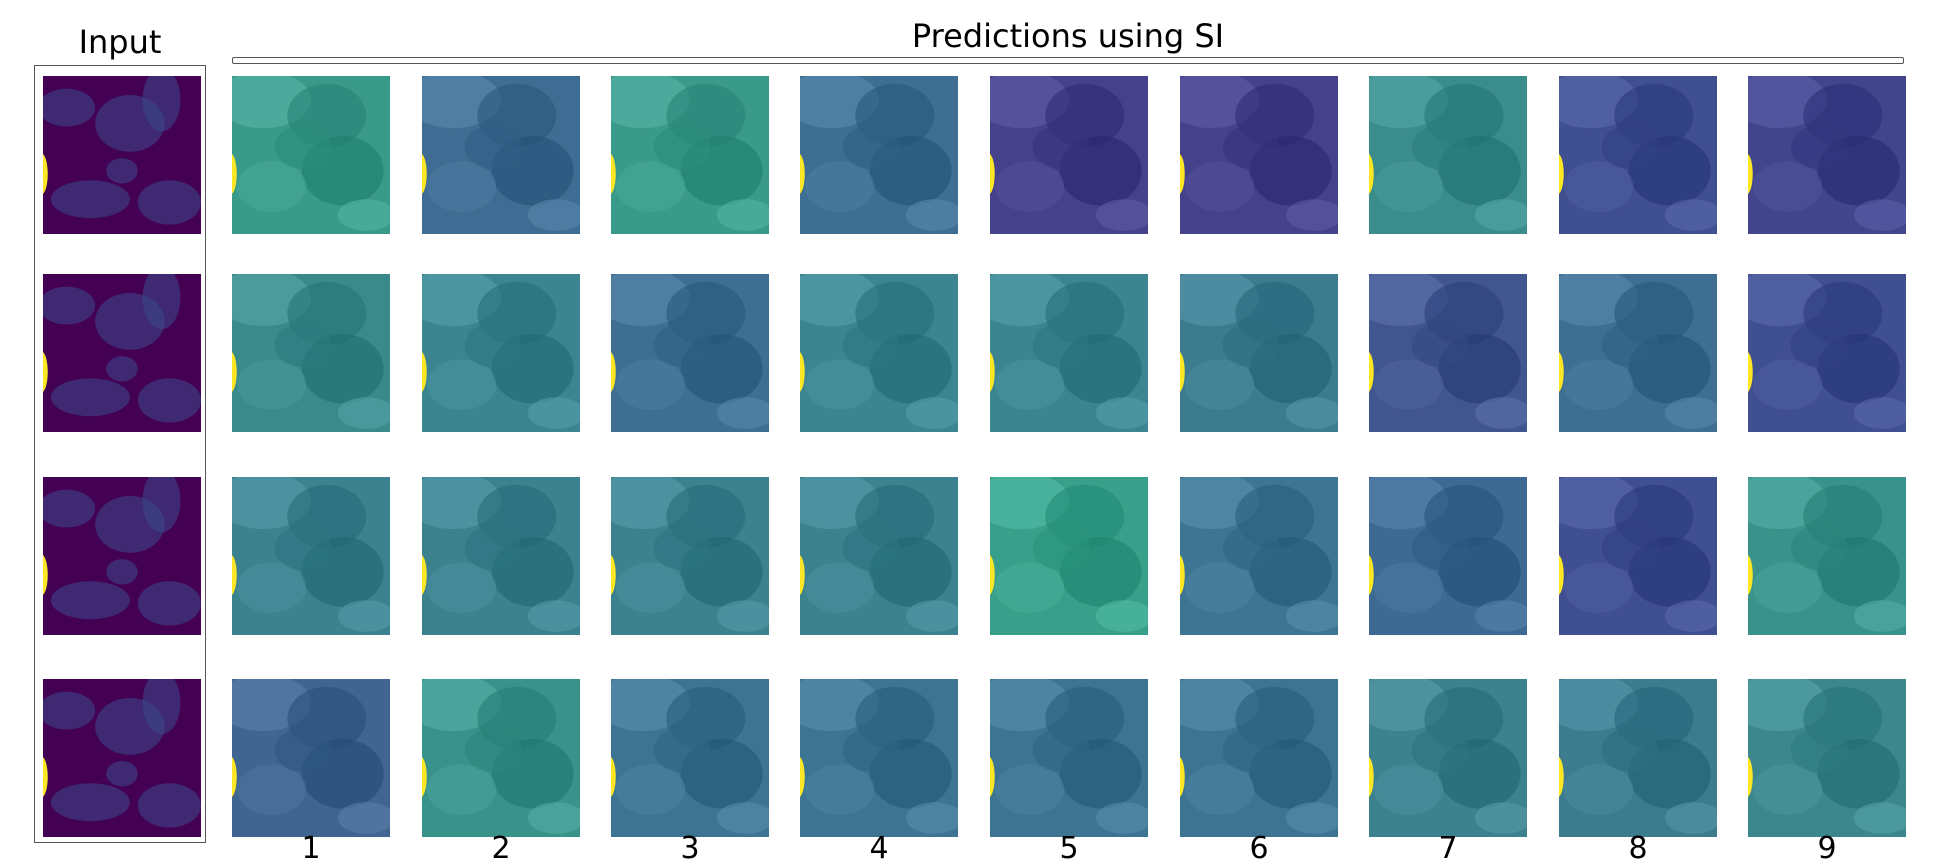 This screenshot has width=1938, height=866. Describe the element at coordinates (879, 848) in the screenshot. I see `column-label: 4` at that location.